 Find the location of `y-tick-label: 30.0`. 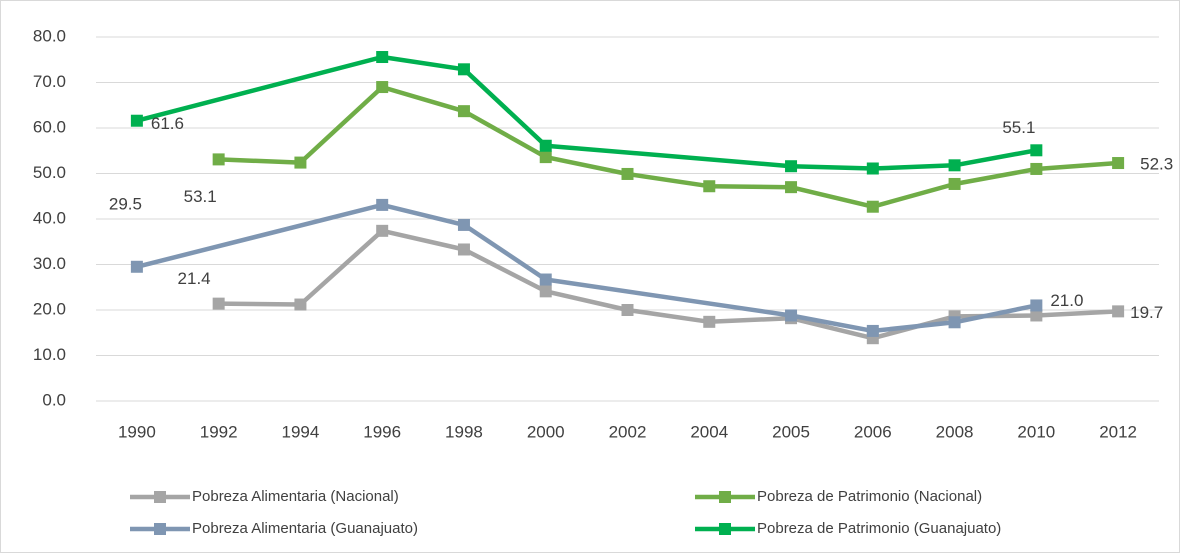

y-tick-label: 30.0 is located at coordinates (49, 263).